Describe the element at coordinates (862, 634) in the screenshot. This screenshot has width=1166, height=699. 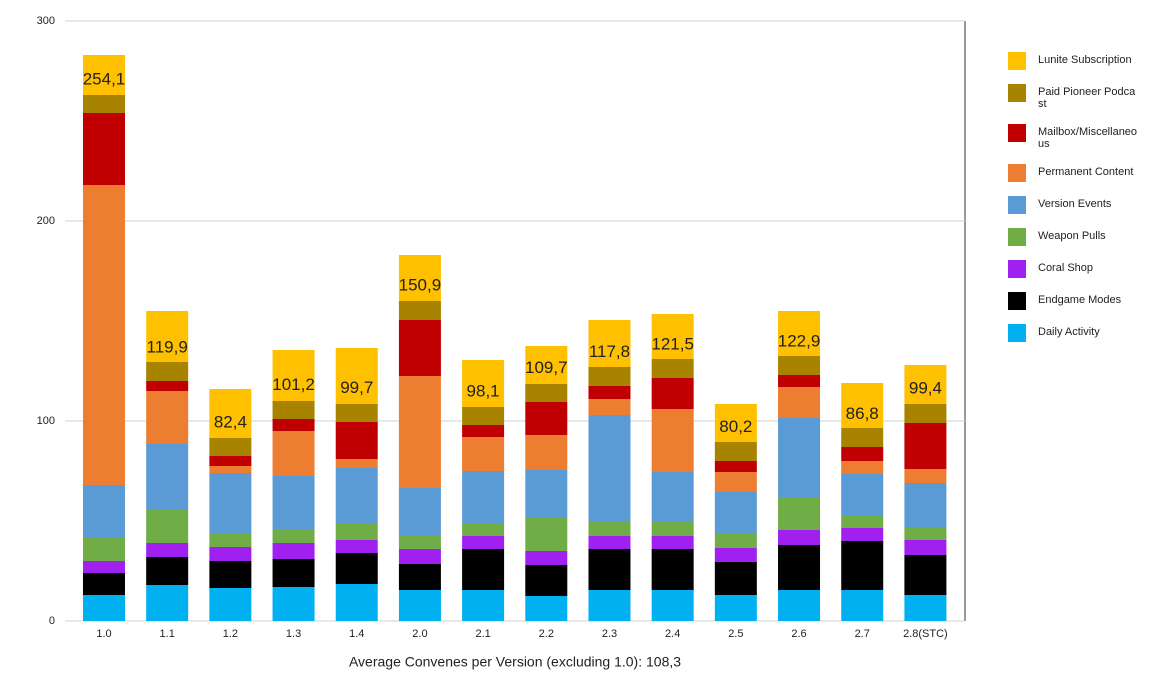
I see `x-tick-label: 2.7` at that location.